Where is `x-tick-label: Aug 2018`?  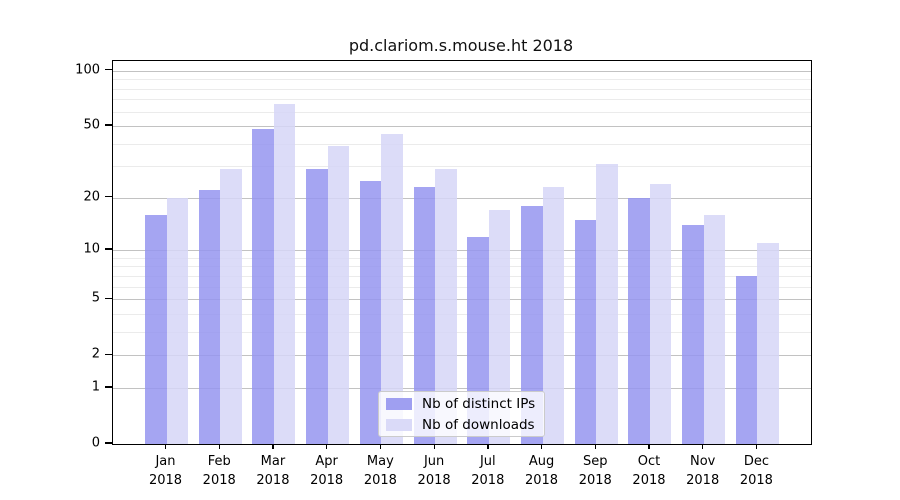
x-tick-label: Aug 2018 is located at coordinates (542, 471).